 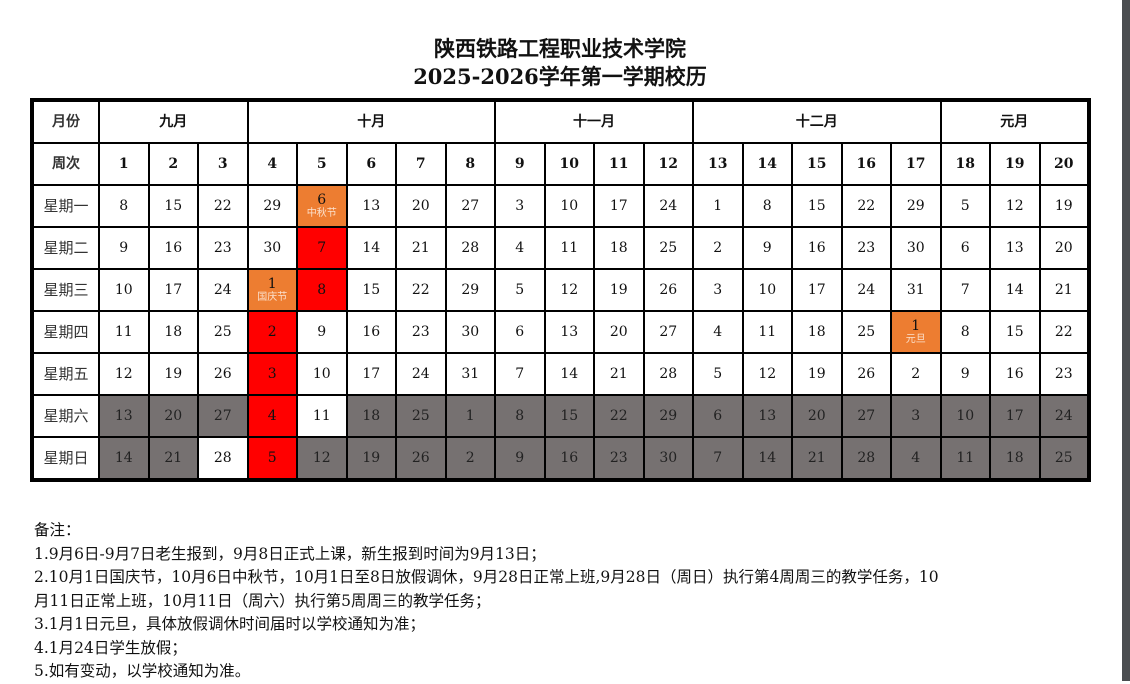 I want to click on day-cell: 5, so click(x=520, y=290).